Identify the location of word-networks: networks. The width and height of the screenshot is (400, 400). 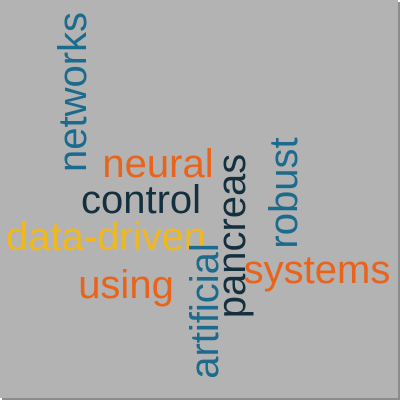
(73, 92).